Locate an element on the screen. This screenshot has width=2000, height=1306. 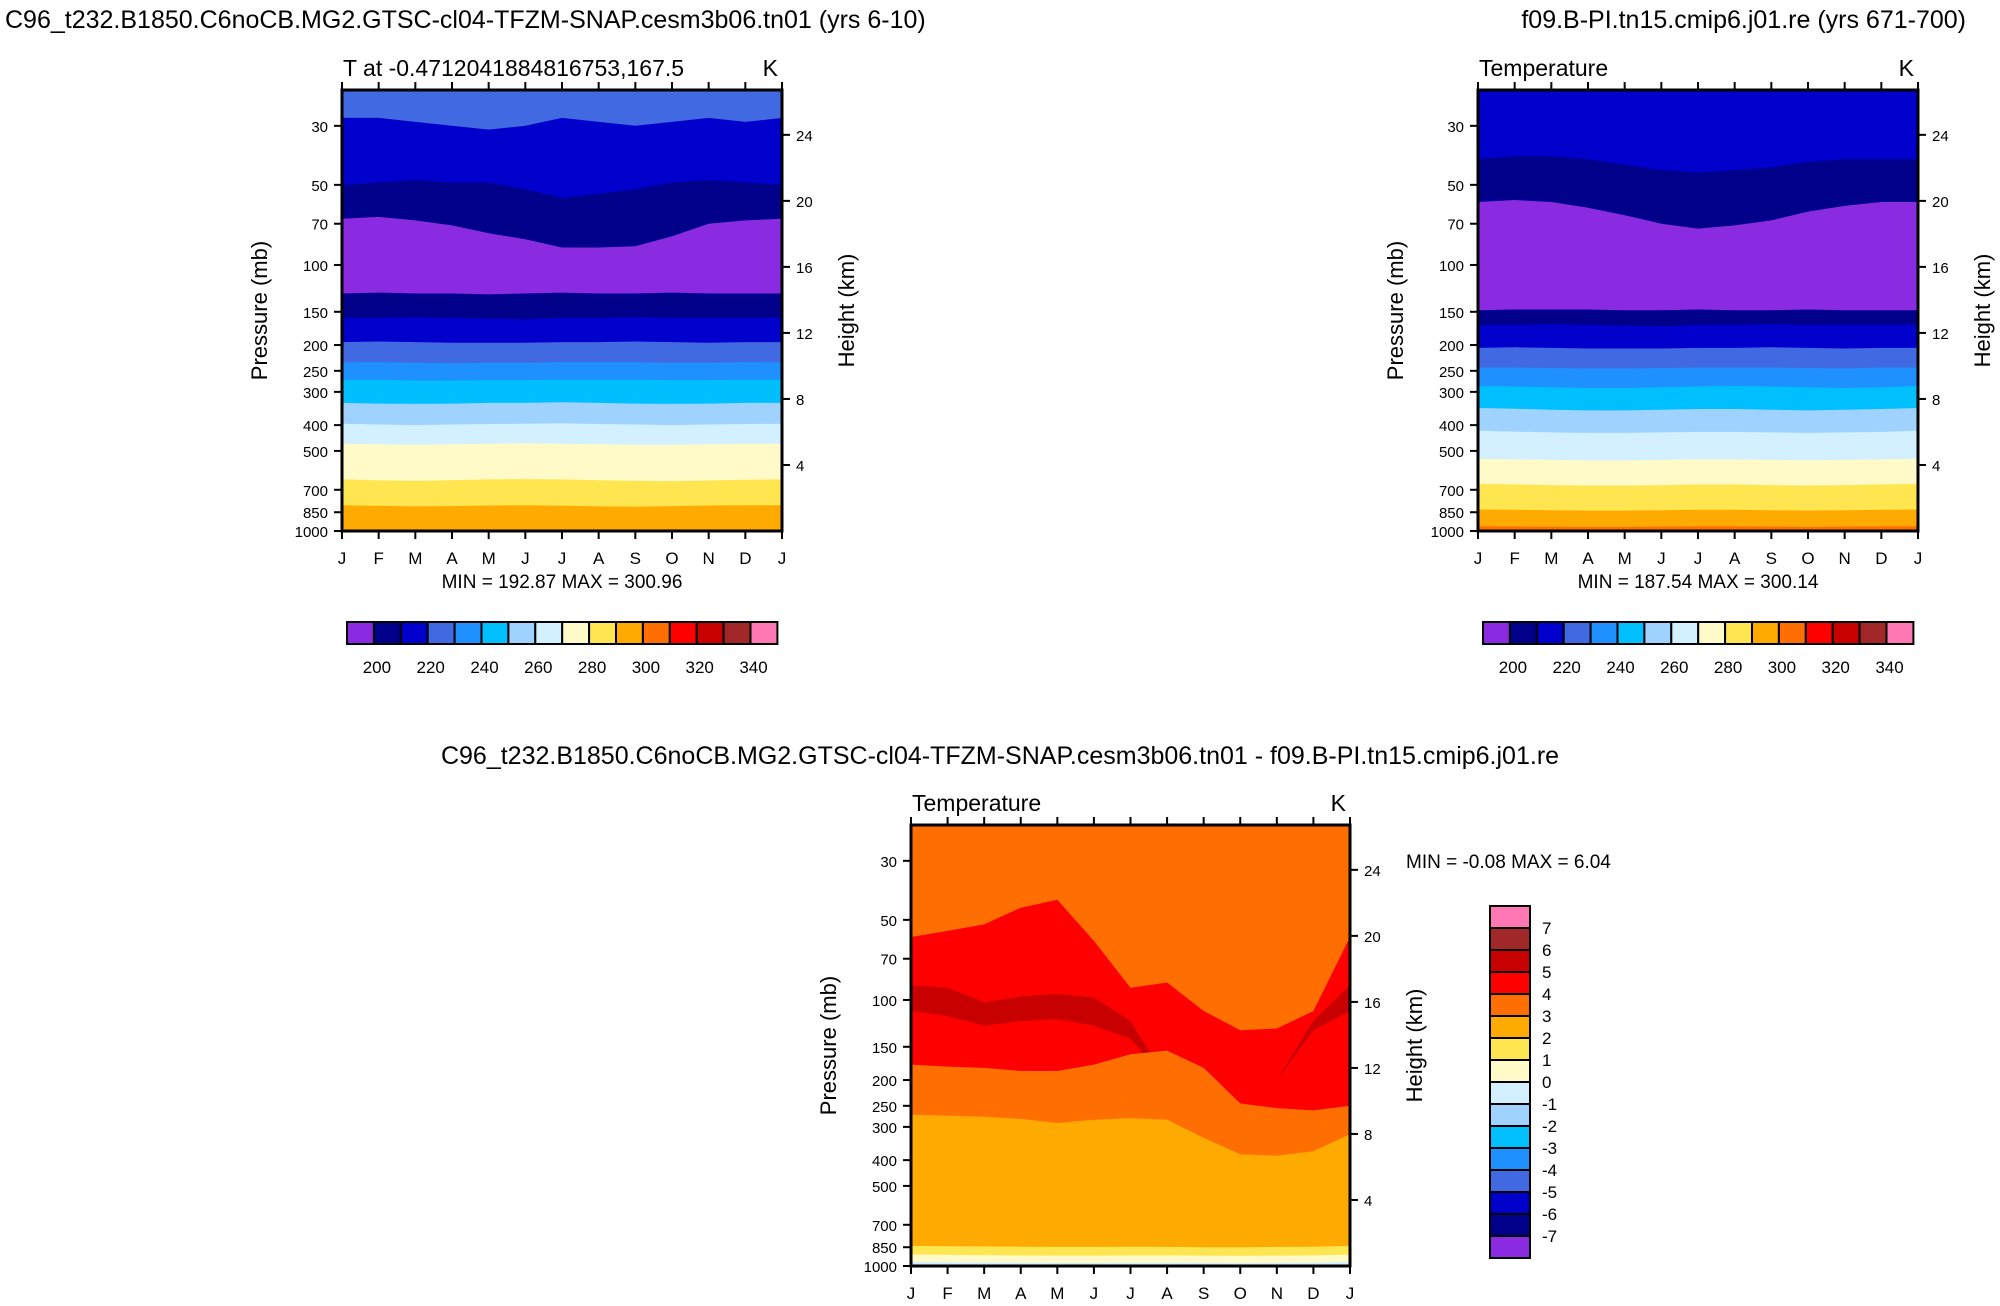
colorbar-label: 300 is located at coordinates (1782, 667).